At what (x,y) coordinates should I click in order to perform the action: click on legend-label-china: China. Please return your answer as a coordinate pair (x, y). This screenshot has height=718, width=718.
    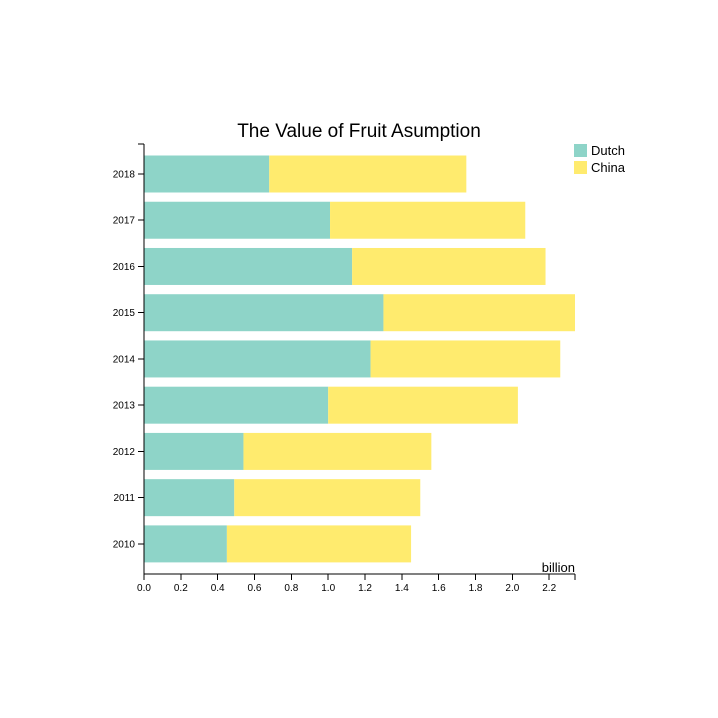
    Looking at the image, I should click on (608, 167).